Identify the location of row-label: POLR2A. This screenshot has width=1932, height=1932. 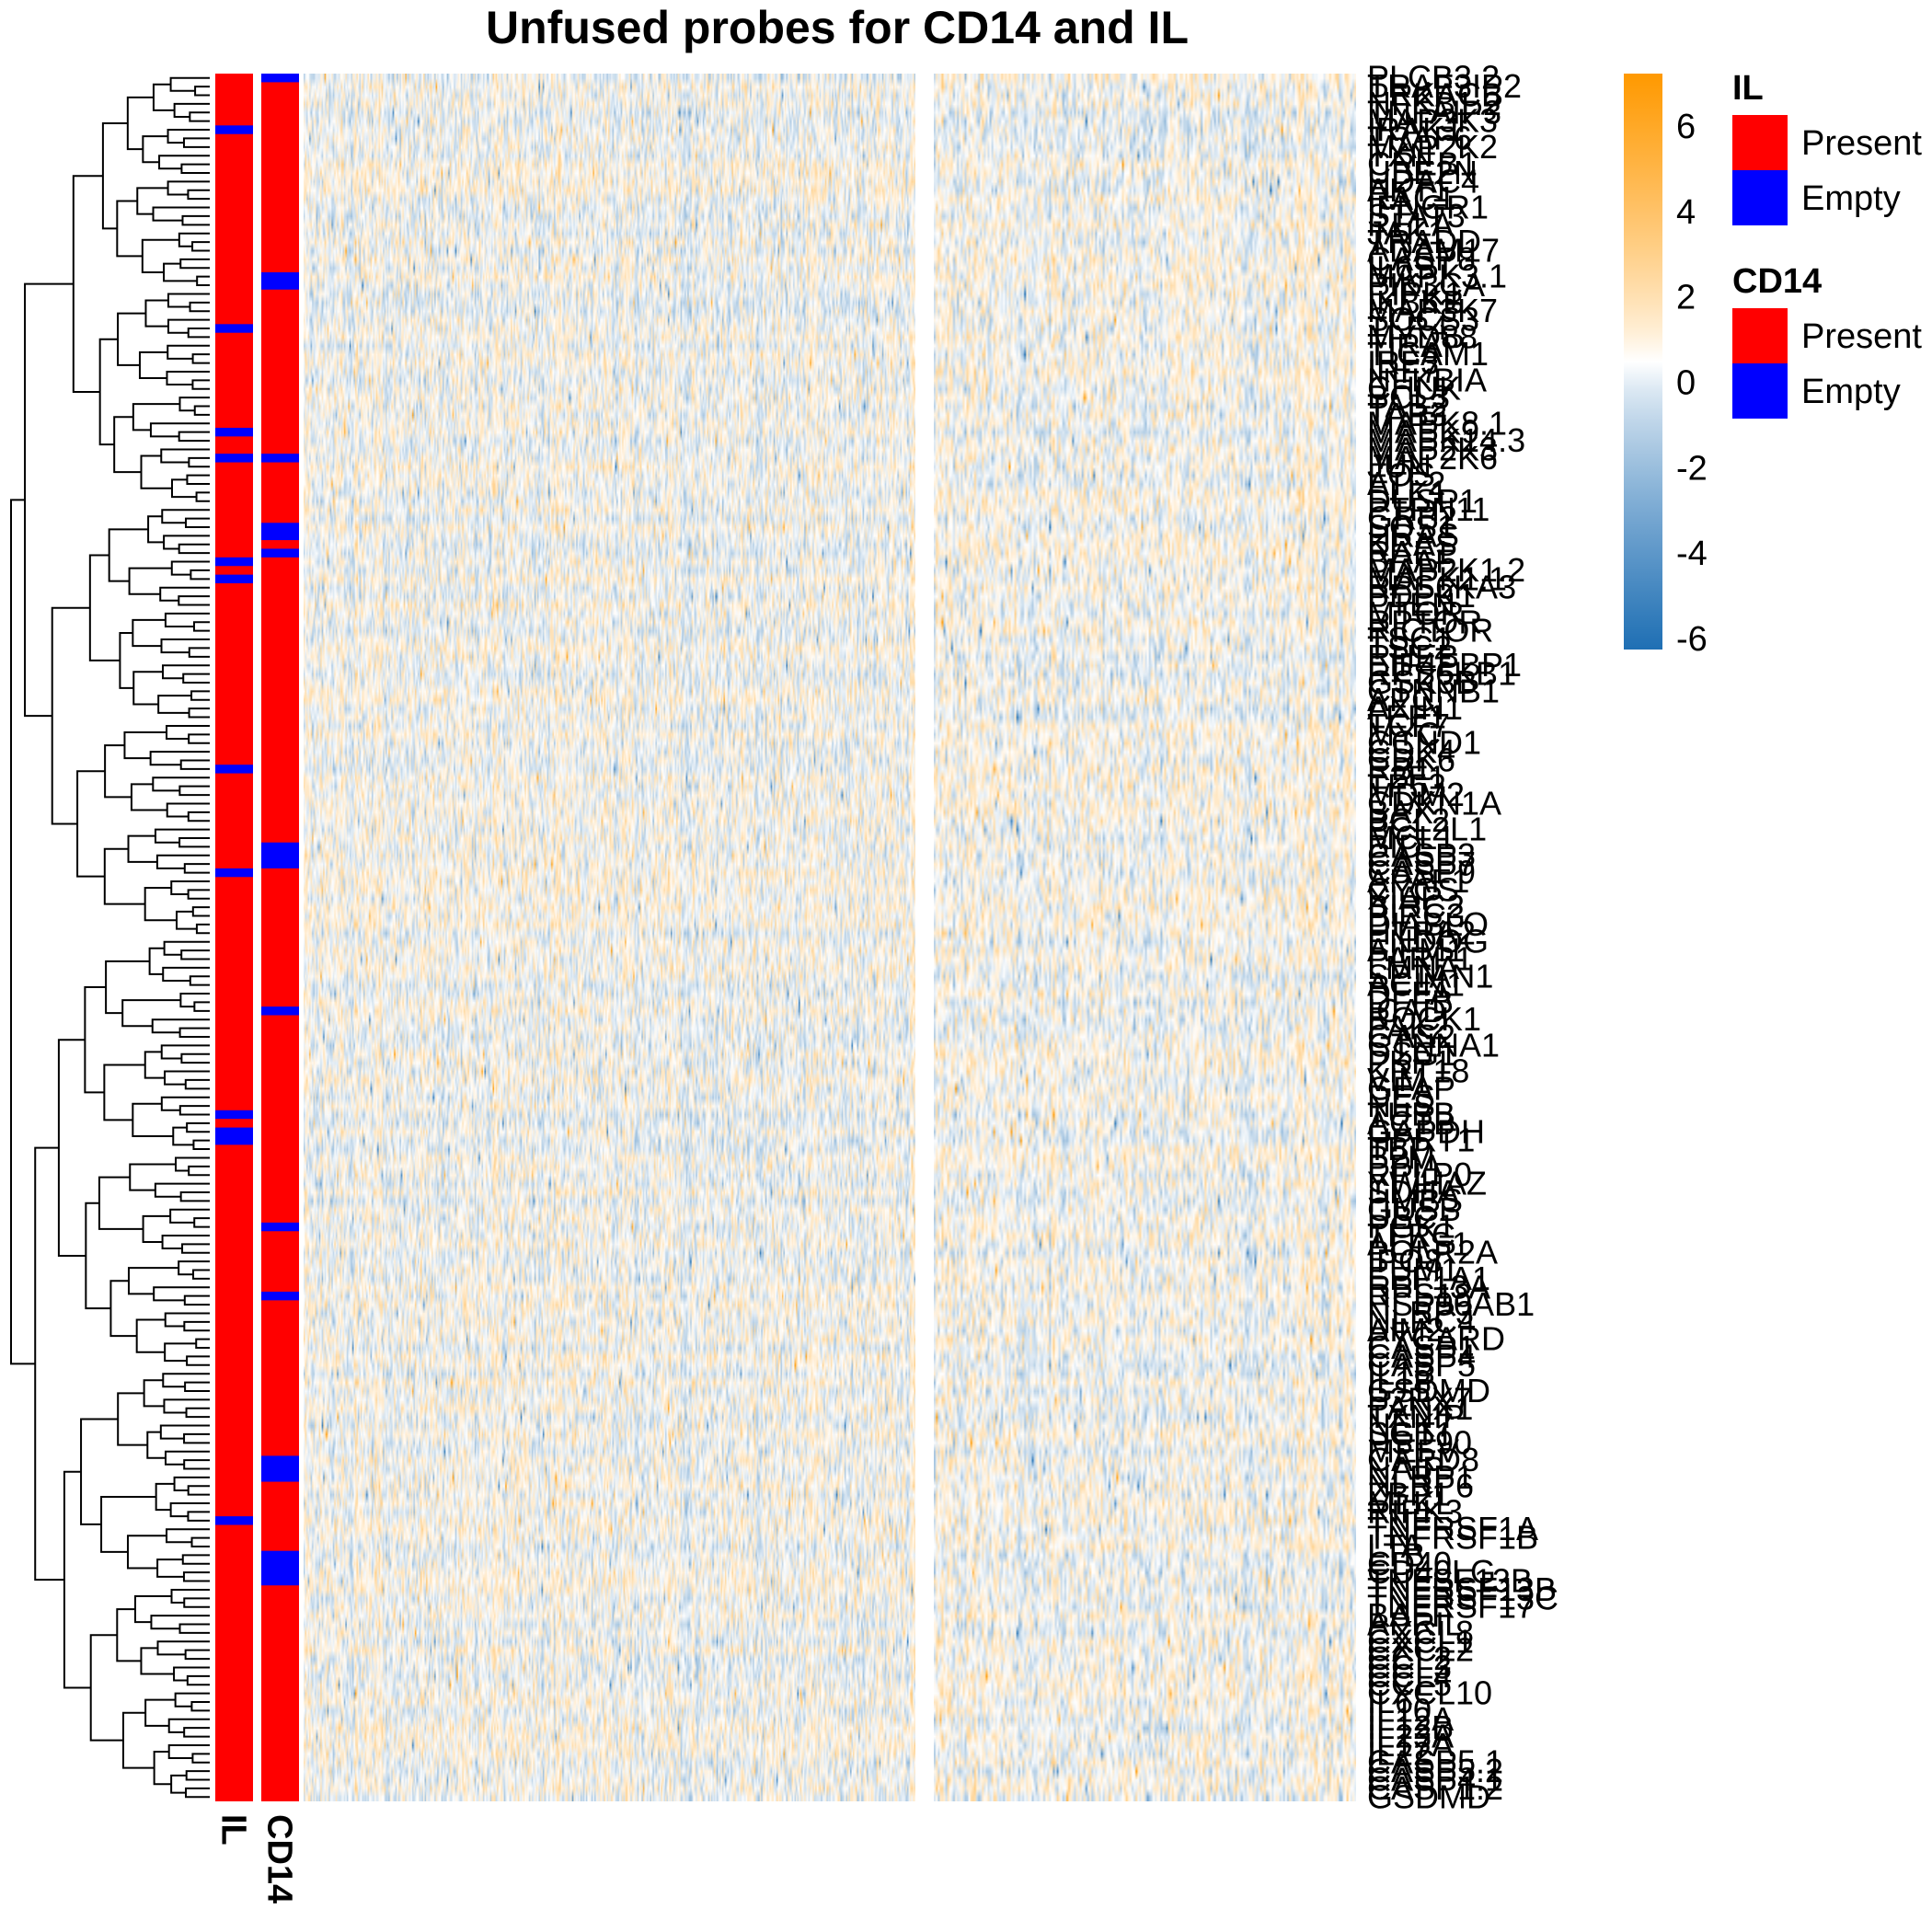
(1432, 1252).